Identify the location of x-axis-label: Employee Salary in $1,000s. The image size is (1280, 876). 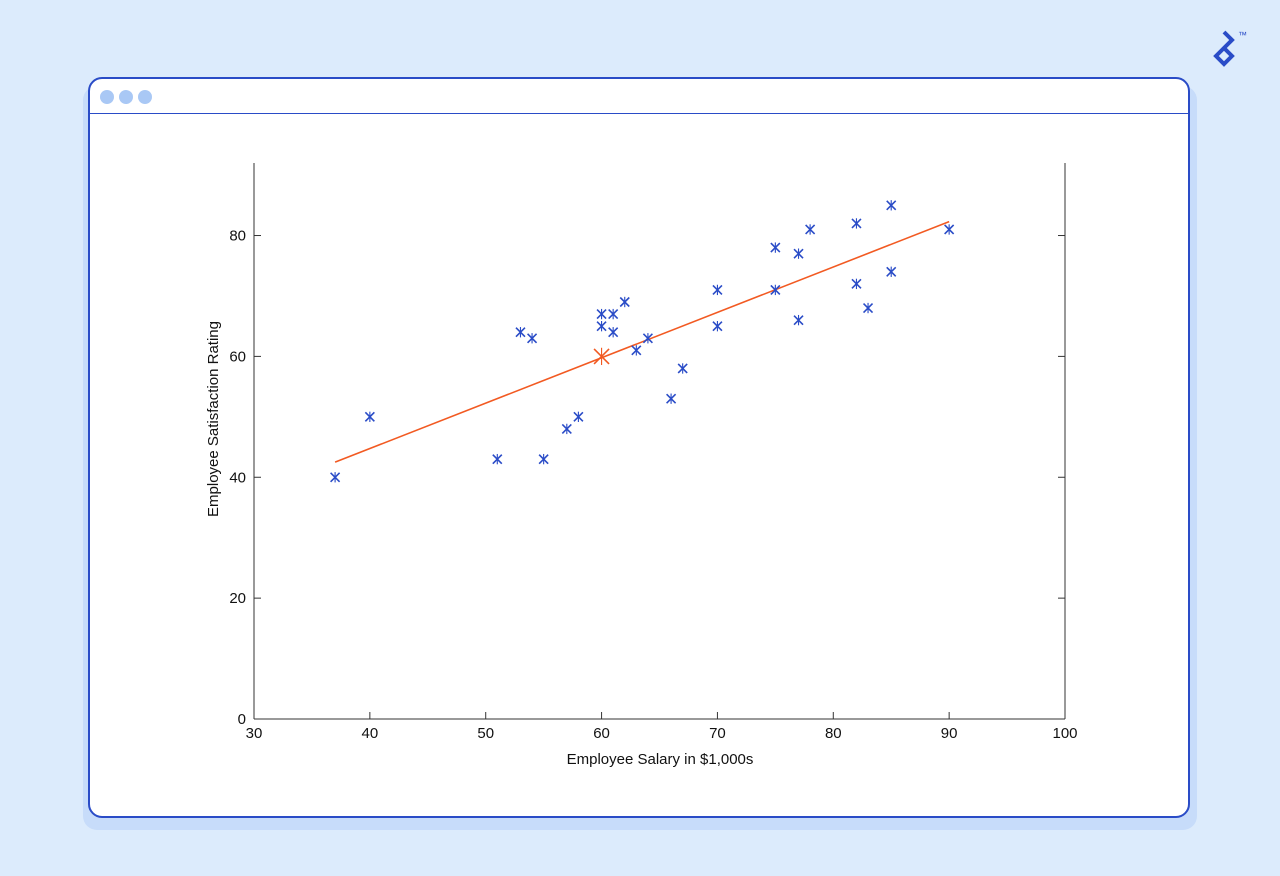
(660, 759).